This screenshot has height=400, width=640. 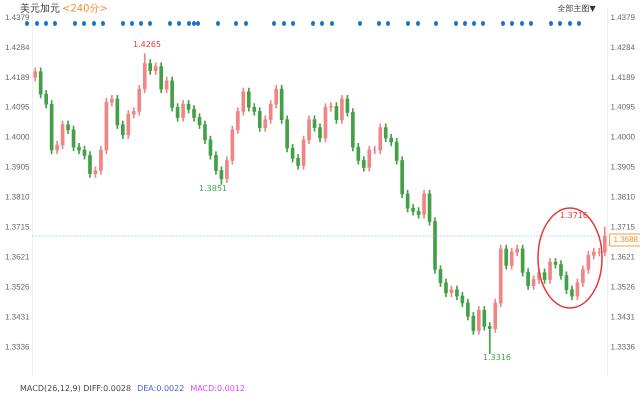 I want to click on y-tick-label: 1.4189, so click(x=17, y=77).